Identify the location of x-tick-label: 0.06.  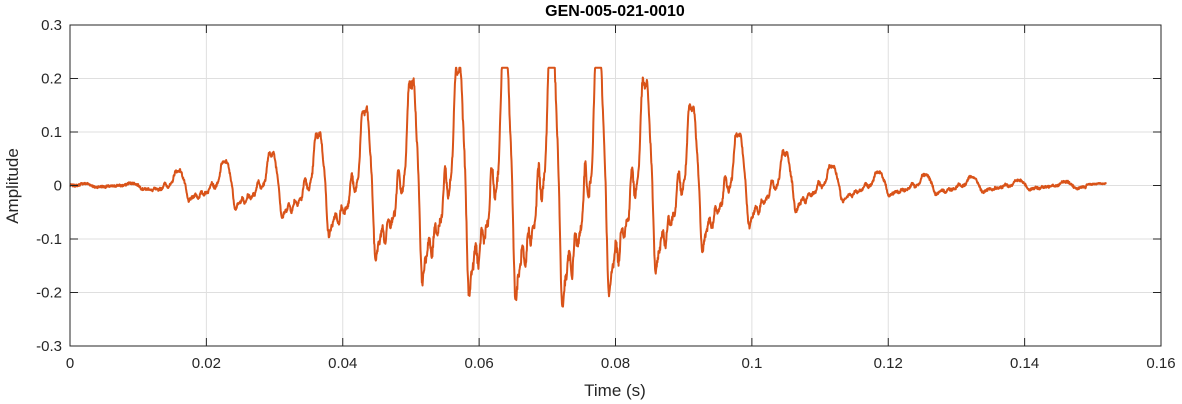
(479, 363).